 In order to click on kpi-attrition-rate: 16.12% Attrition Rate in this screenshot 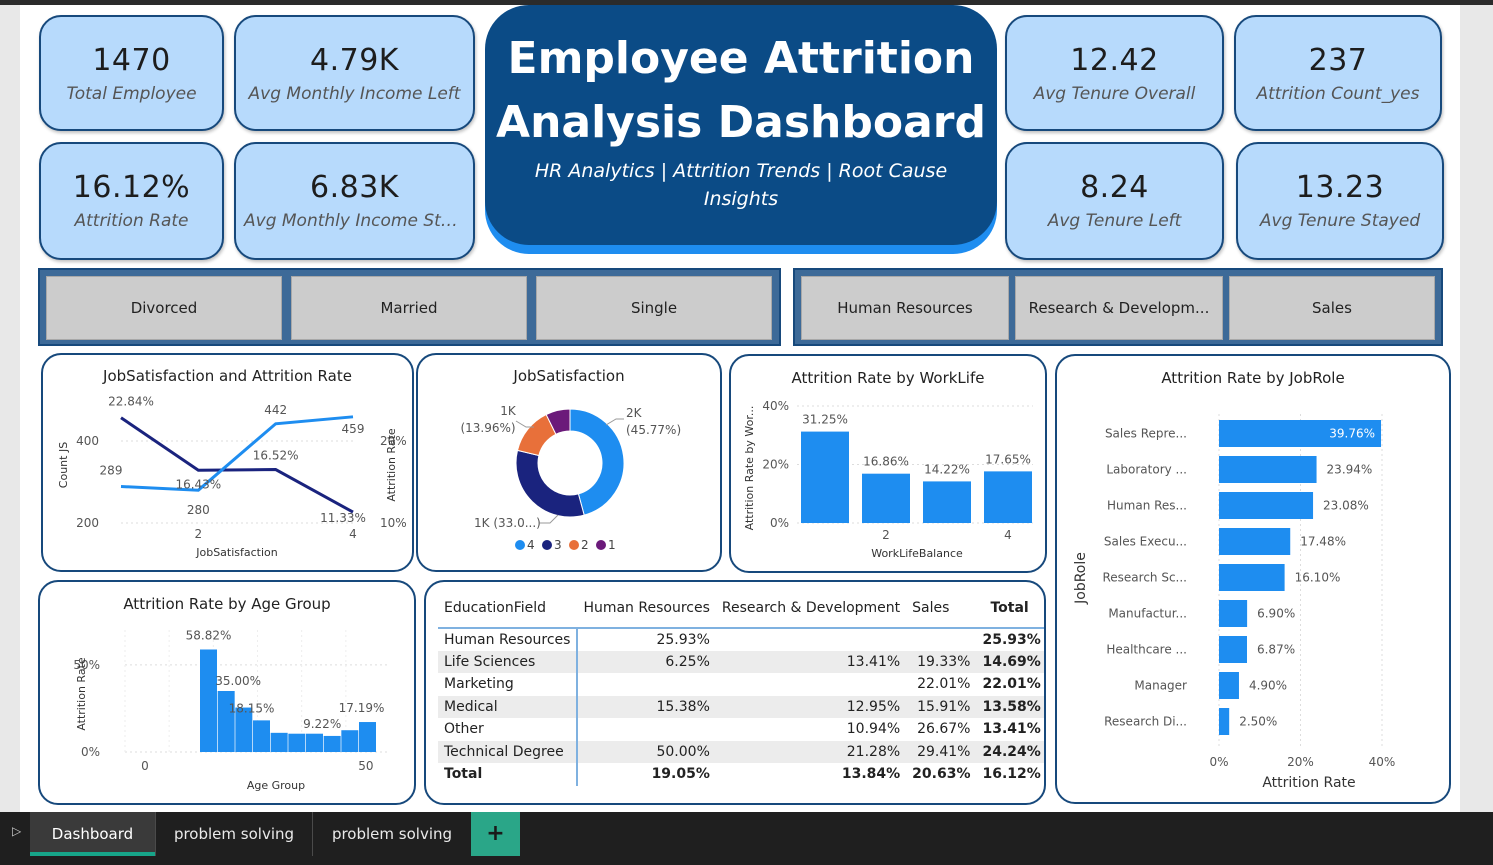, I will do `click(131, 201)`.